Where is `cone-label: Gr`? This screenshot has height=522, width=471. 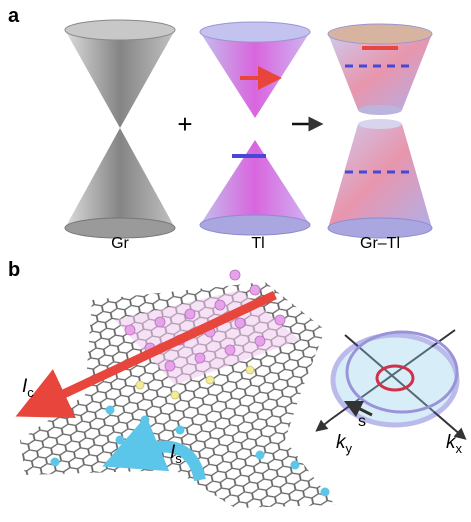 cone-label: Gr is located at coordinates (120, 243).